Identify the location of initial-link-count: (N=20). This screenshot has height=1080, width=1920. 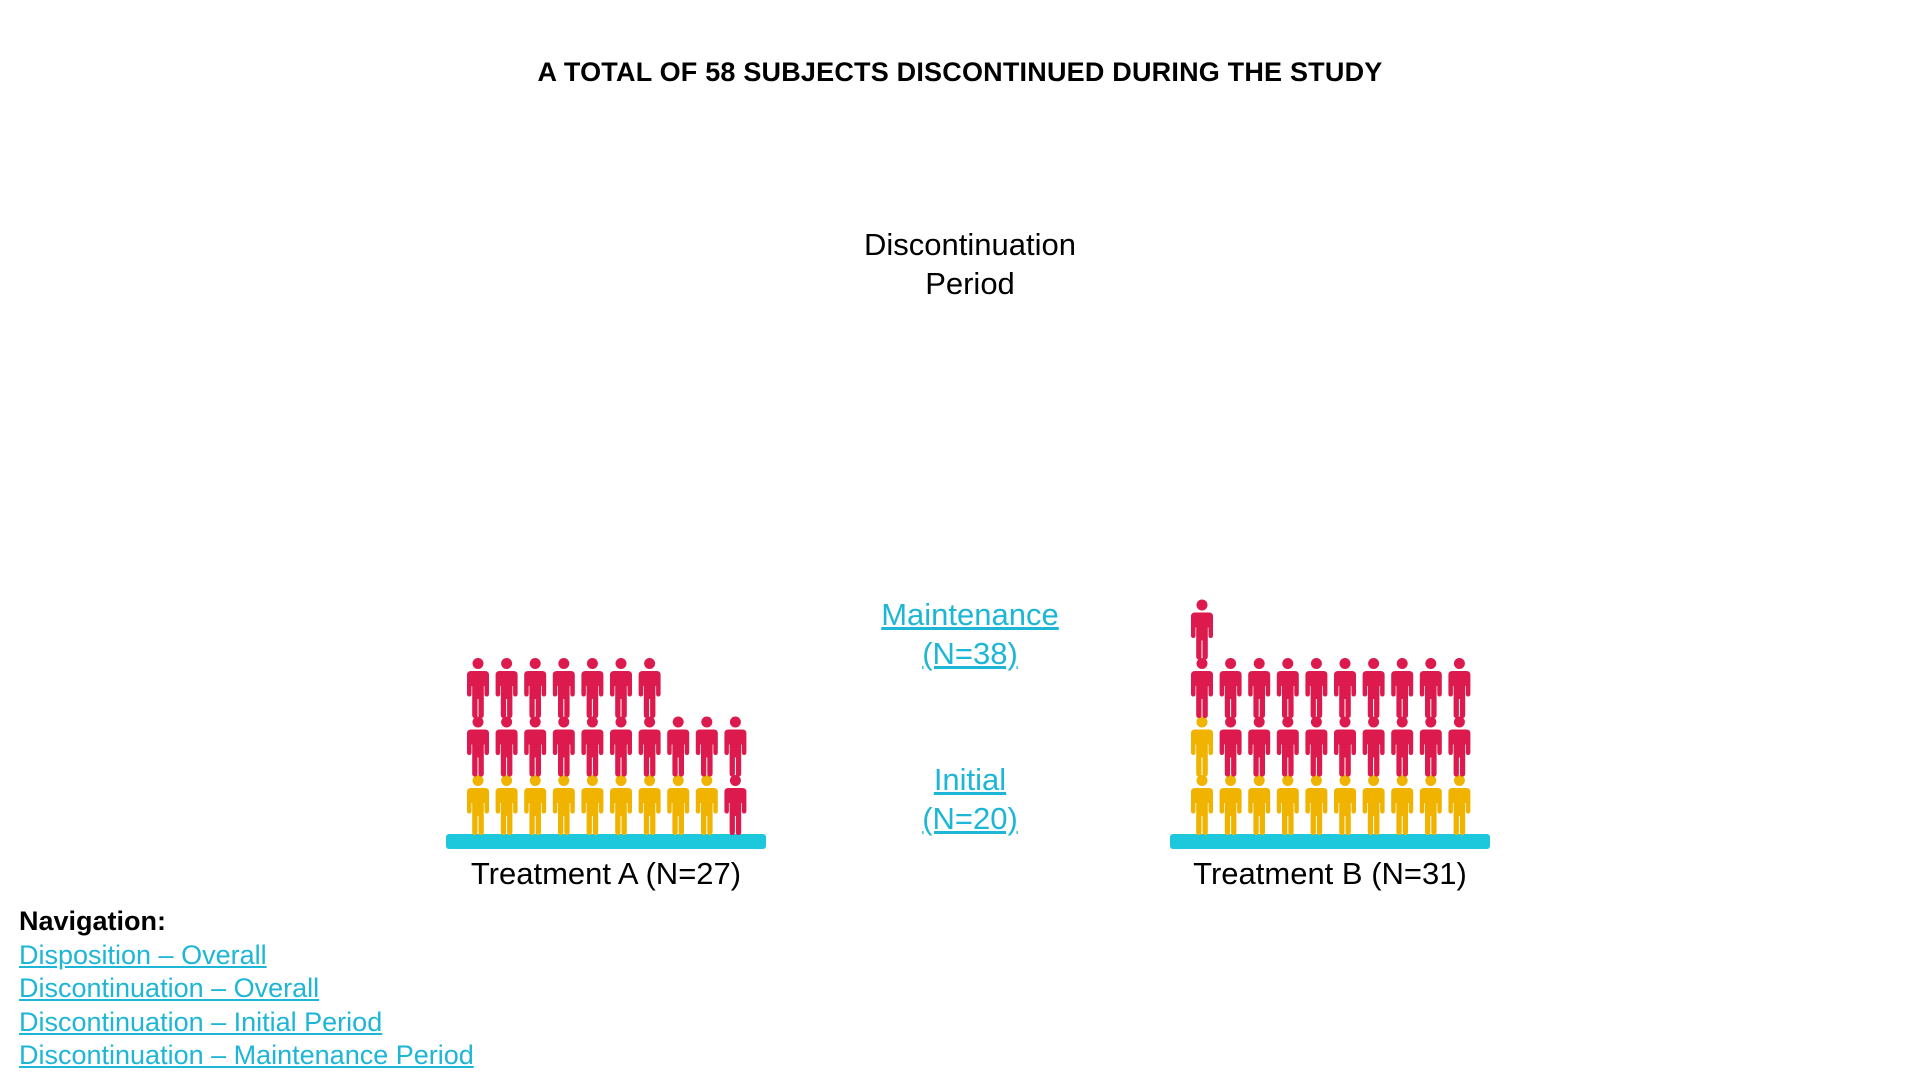
(970, 818).